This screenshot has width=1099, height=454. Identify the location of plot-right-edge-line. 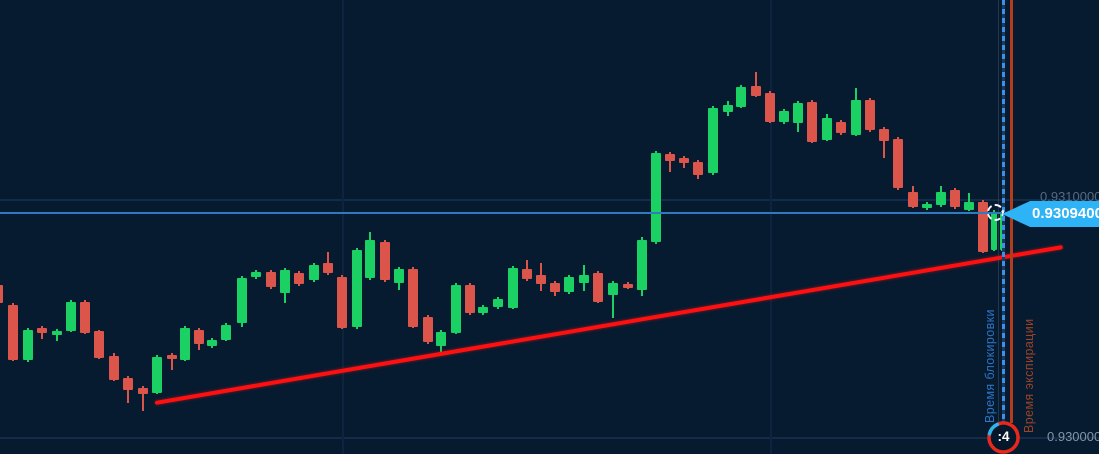
(998, 220).